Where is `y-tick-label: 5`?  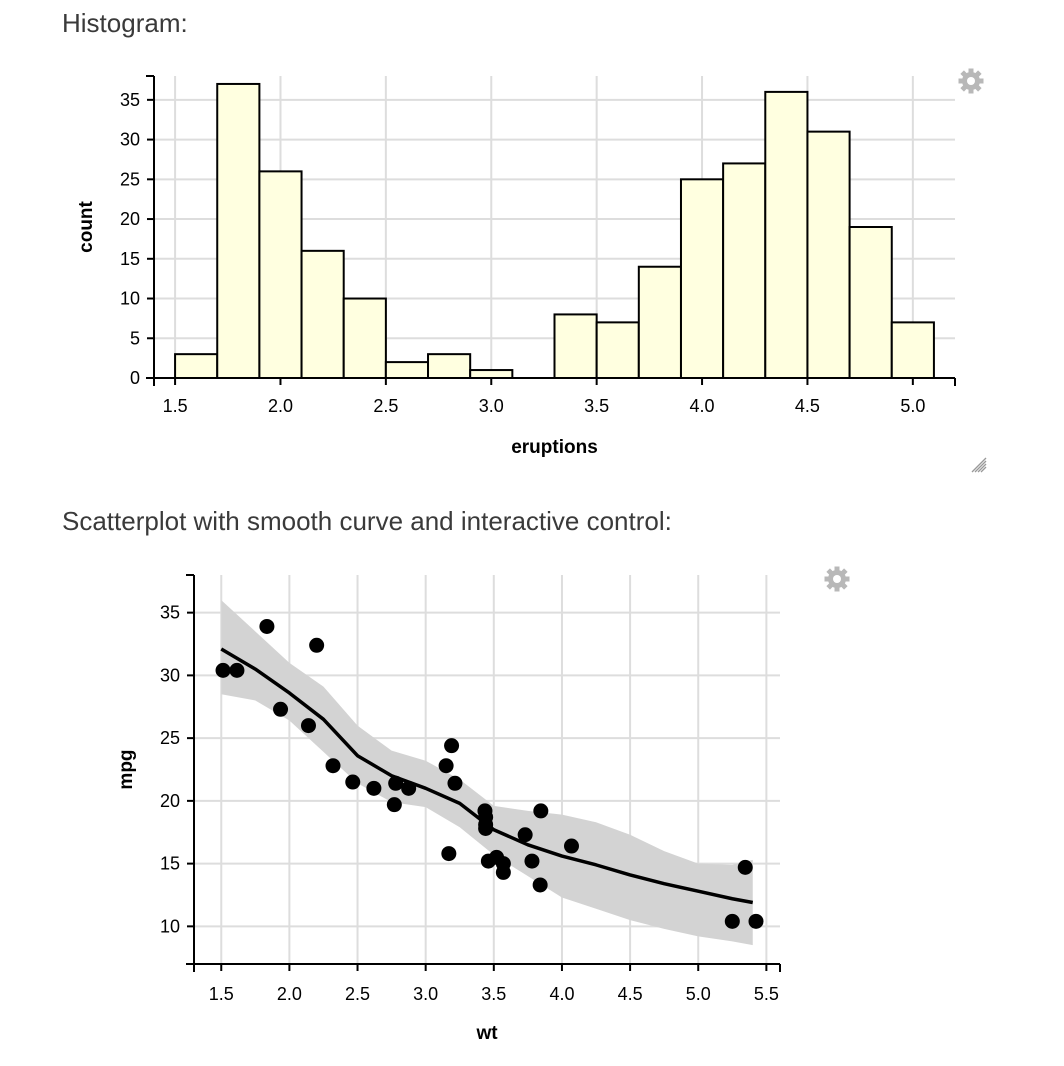
y-tick-label: 5 is located at coordinates (135, 338).